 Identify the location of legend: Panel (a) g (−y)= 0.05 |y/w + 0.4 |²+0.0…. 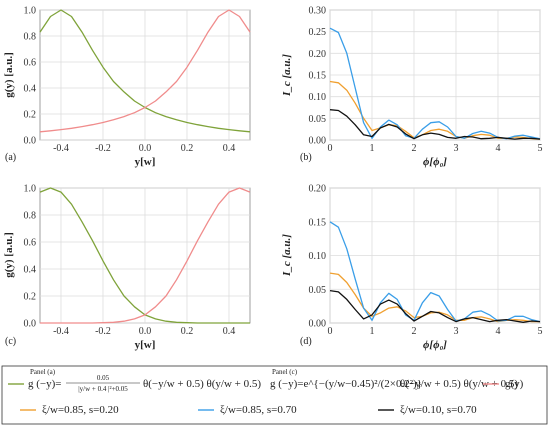
(274, 395).